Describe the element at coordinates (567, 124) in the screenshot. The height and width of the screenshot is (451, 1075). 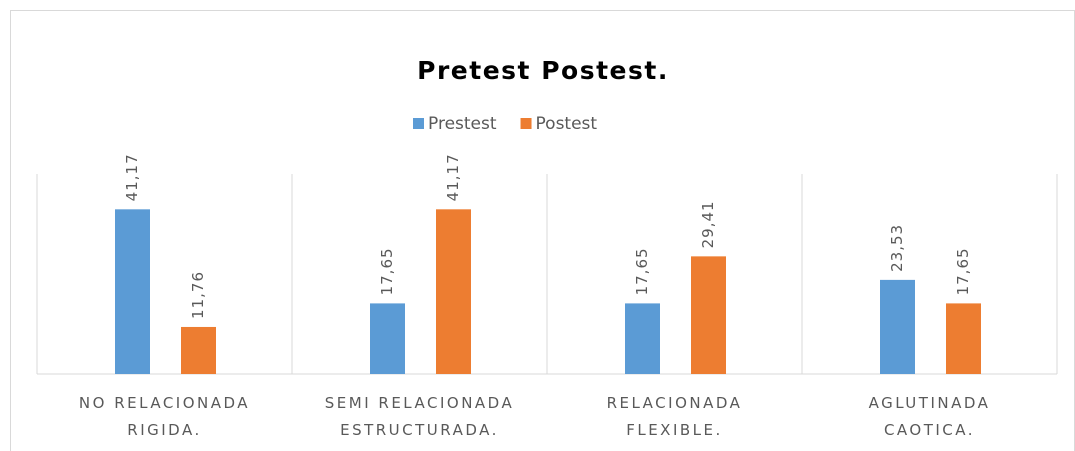
I see `legend-label: Postest` at that location.